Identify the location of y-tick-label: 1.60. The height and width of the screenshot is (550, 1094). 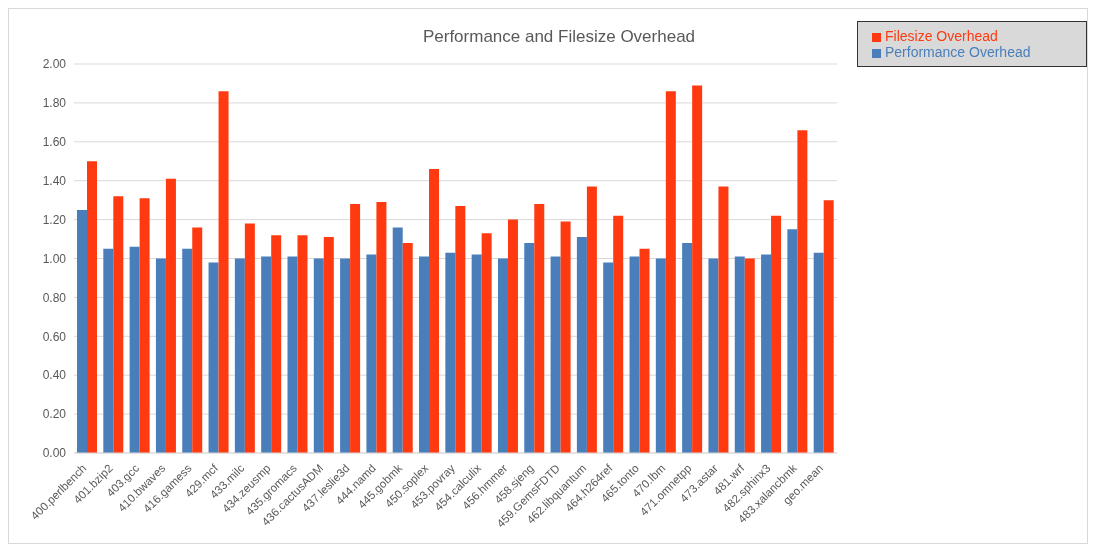
(54, 142).